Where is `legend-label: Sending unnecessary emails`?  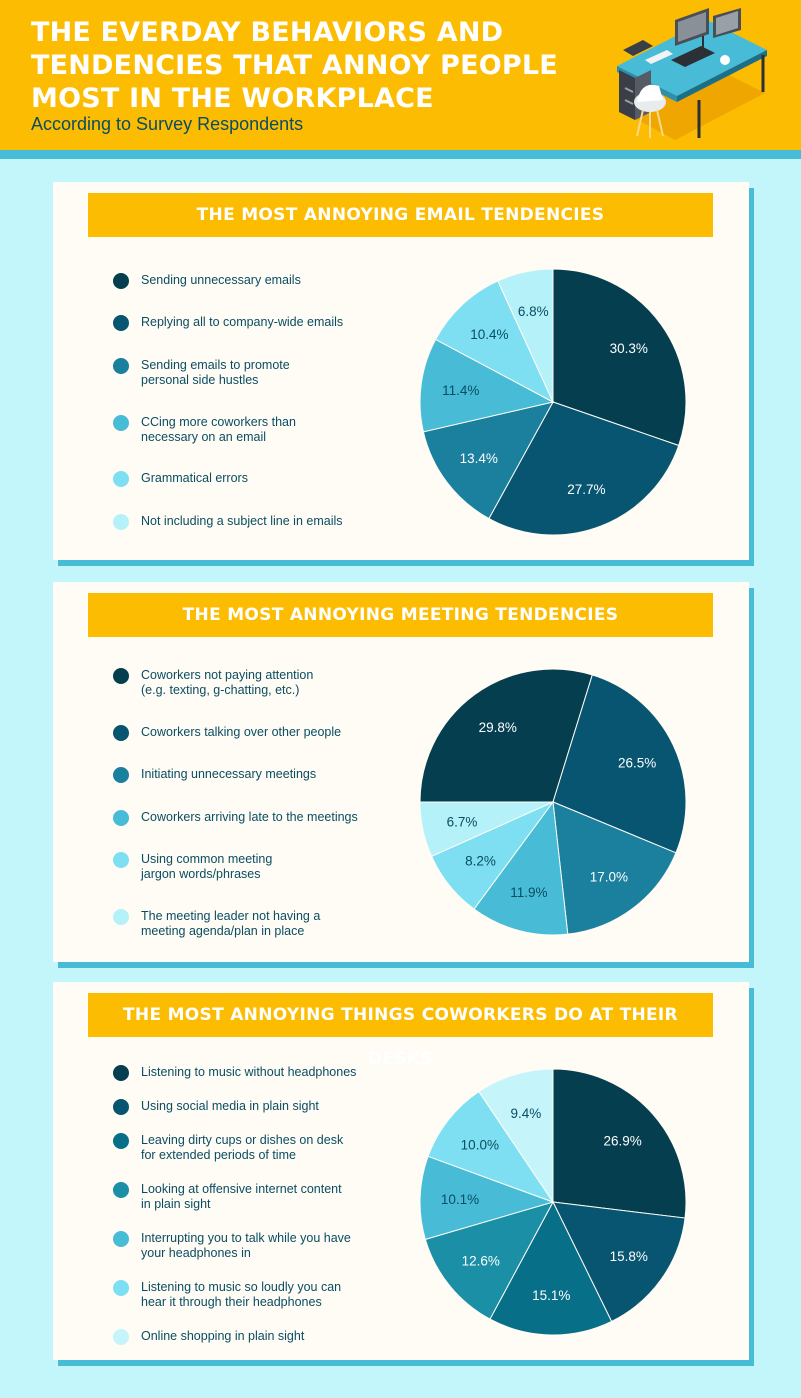
legend-label: Sending unnecessary emails is located at coordinates (221, 280).